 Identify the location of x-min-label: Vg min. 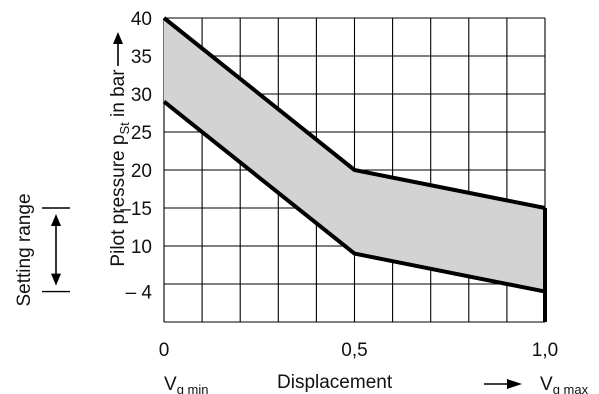
(186, 384).